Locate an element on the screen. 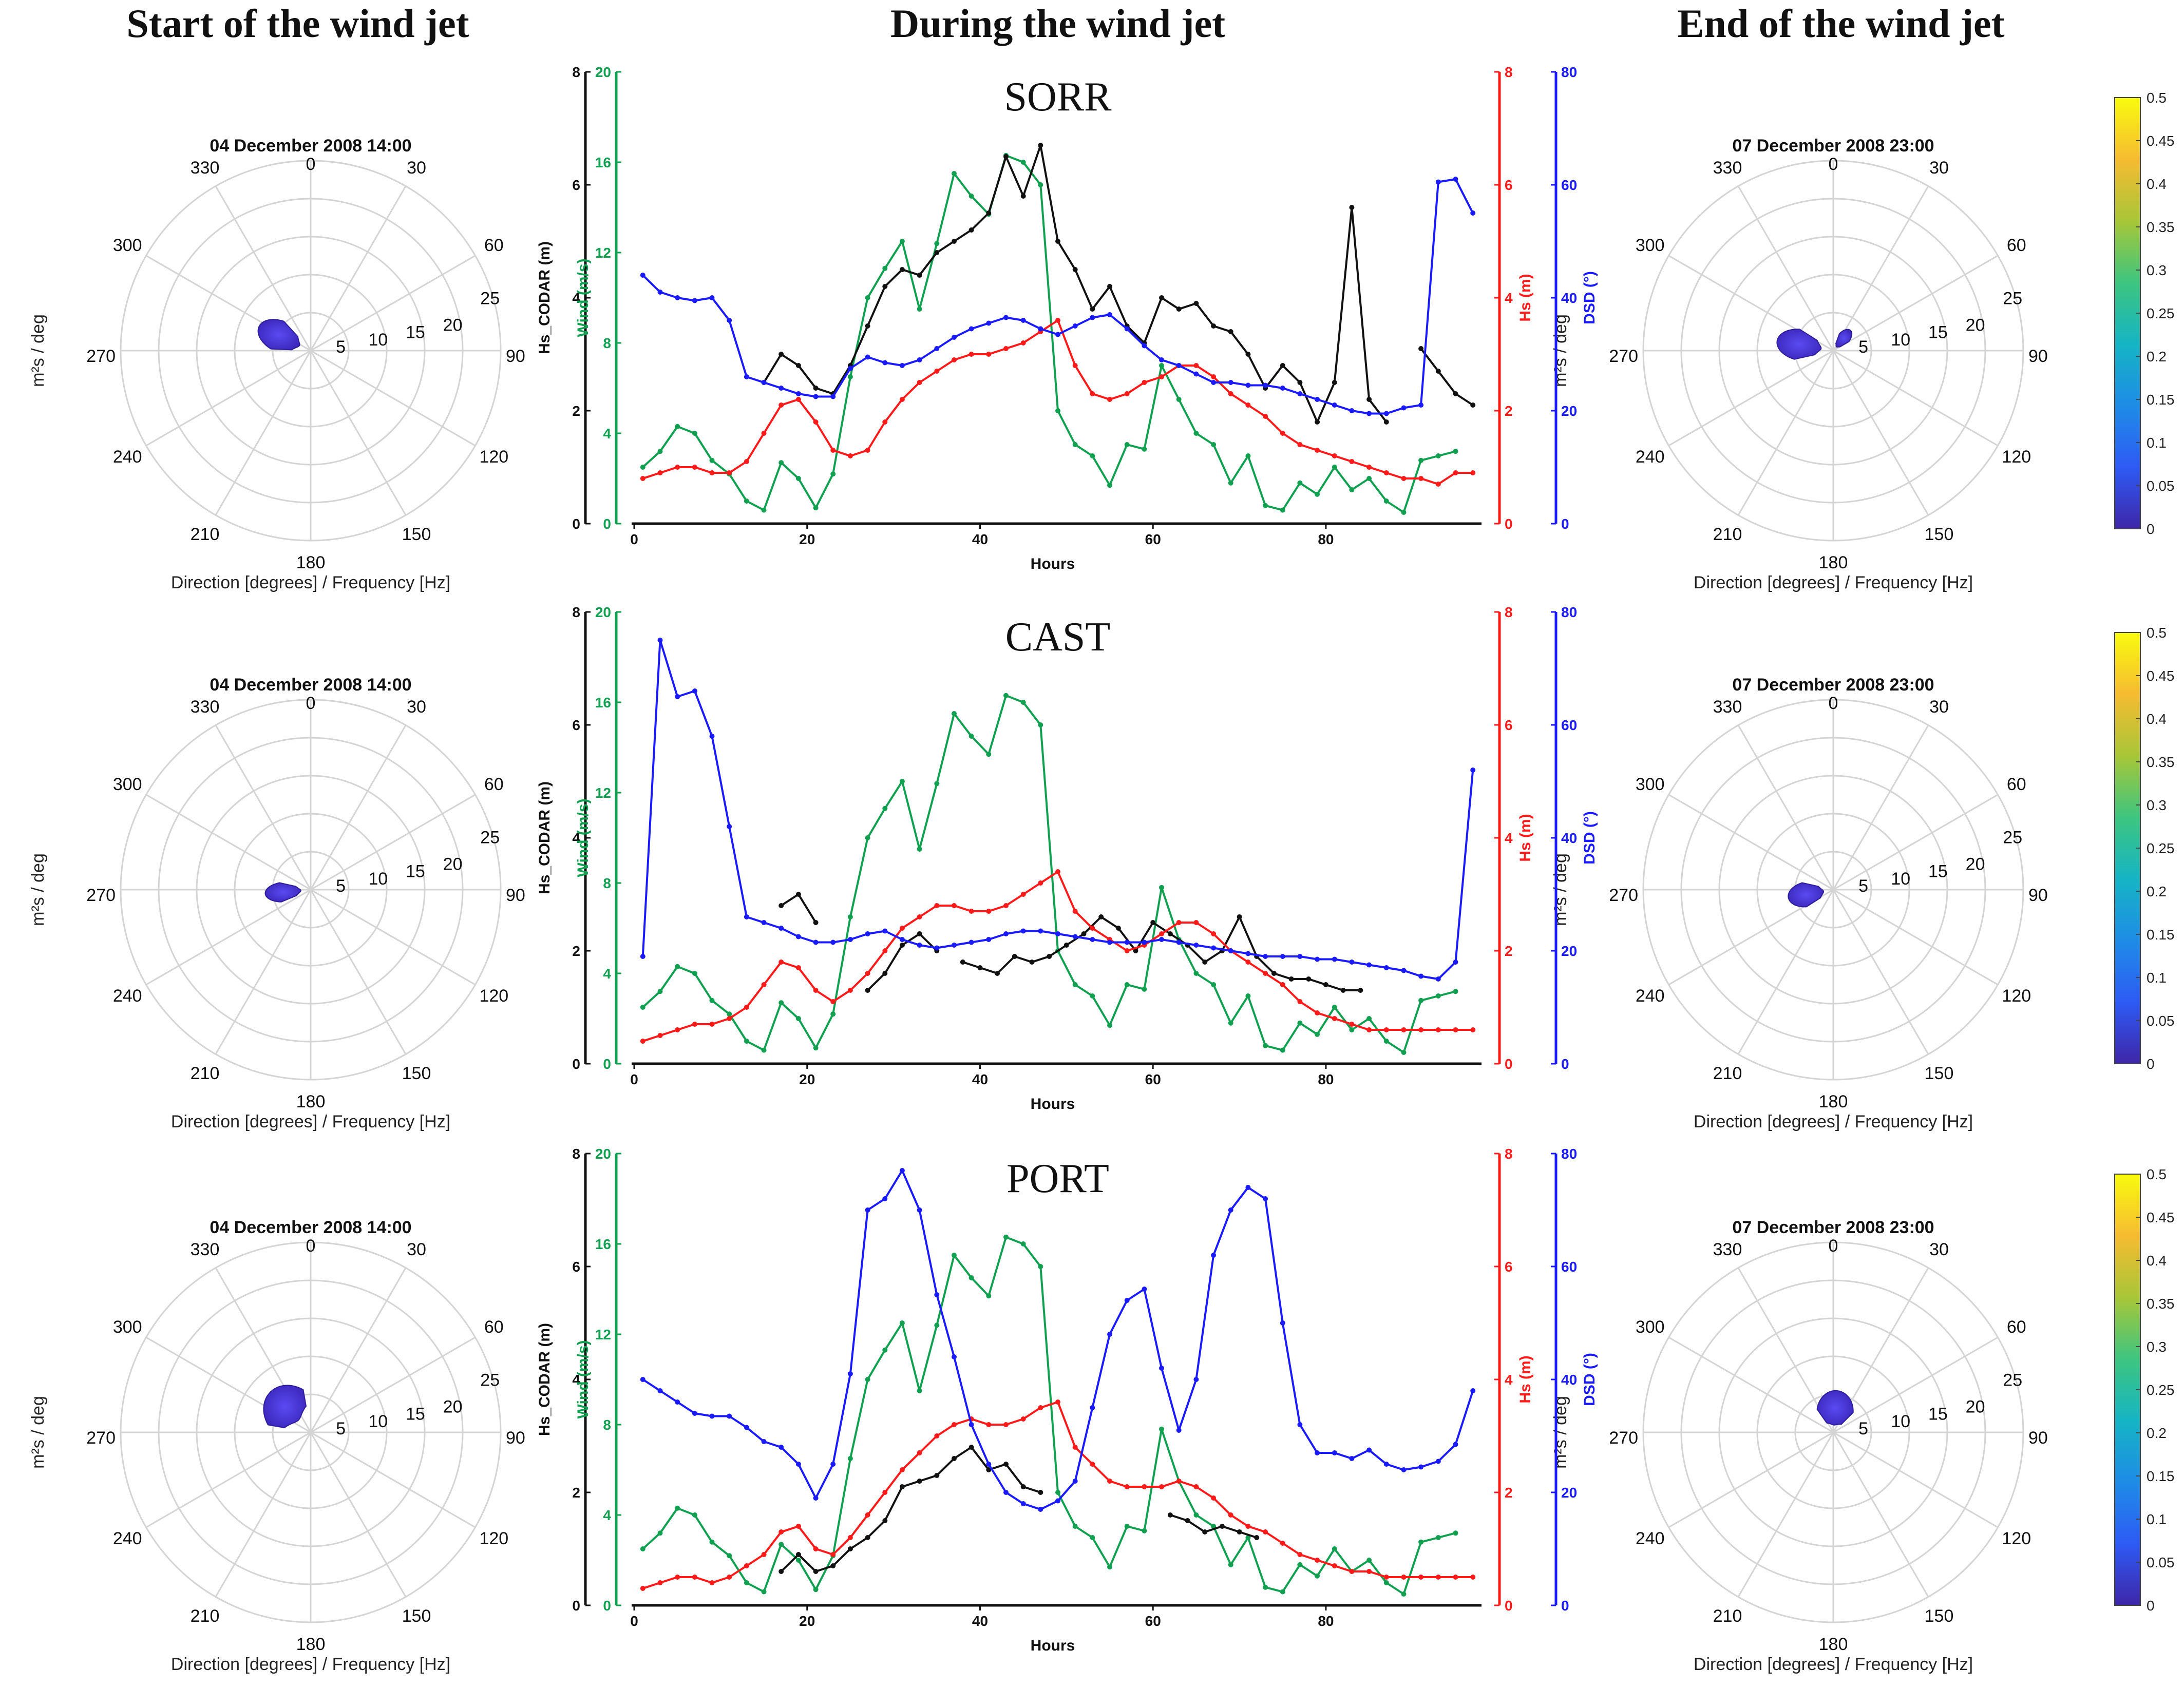  dsd-tick-label: 60 is located at coordinates (1569, 725).